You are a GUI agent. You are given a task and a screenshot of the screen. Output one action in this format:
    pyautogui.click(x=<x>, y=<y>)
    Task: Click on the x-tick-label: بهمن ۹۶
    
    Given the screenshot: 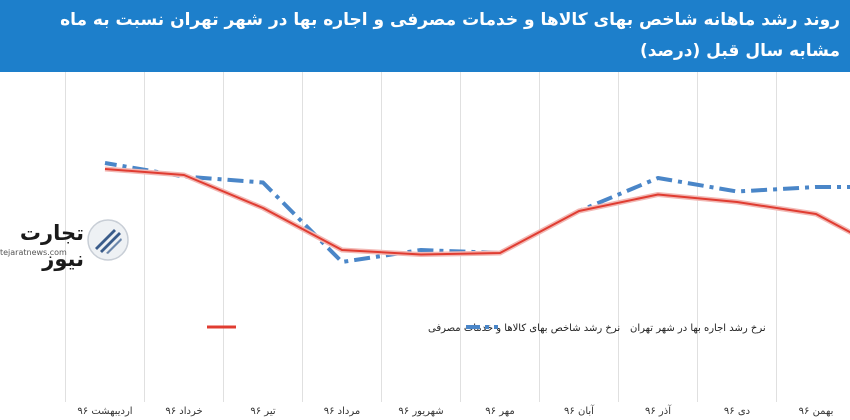 What is the action you would take?
    pyautogui.click(x=816, y=411)
    